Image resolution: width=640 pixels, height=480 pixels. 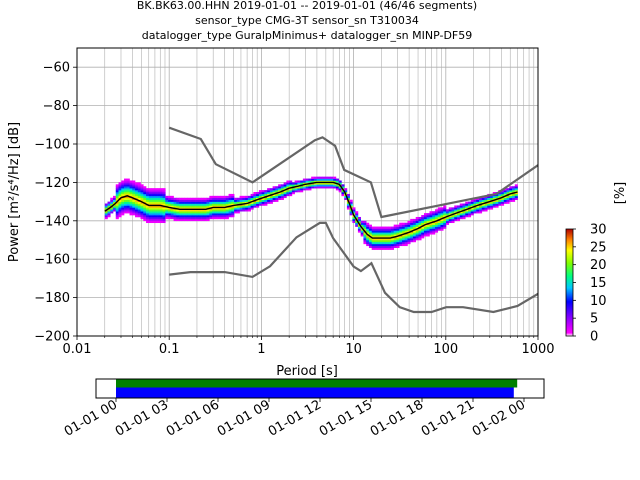 I want to click on x-axis-label: Period [s], so click(x=307, y=371).